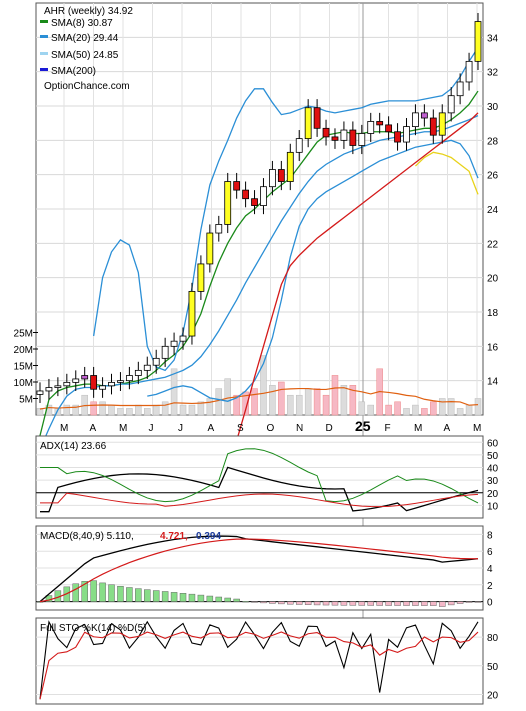 The image size is (526, 711). I want to click on indicator-tick-label: 8, so click(490, 535).